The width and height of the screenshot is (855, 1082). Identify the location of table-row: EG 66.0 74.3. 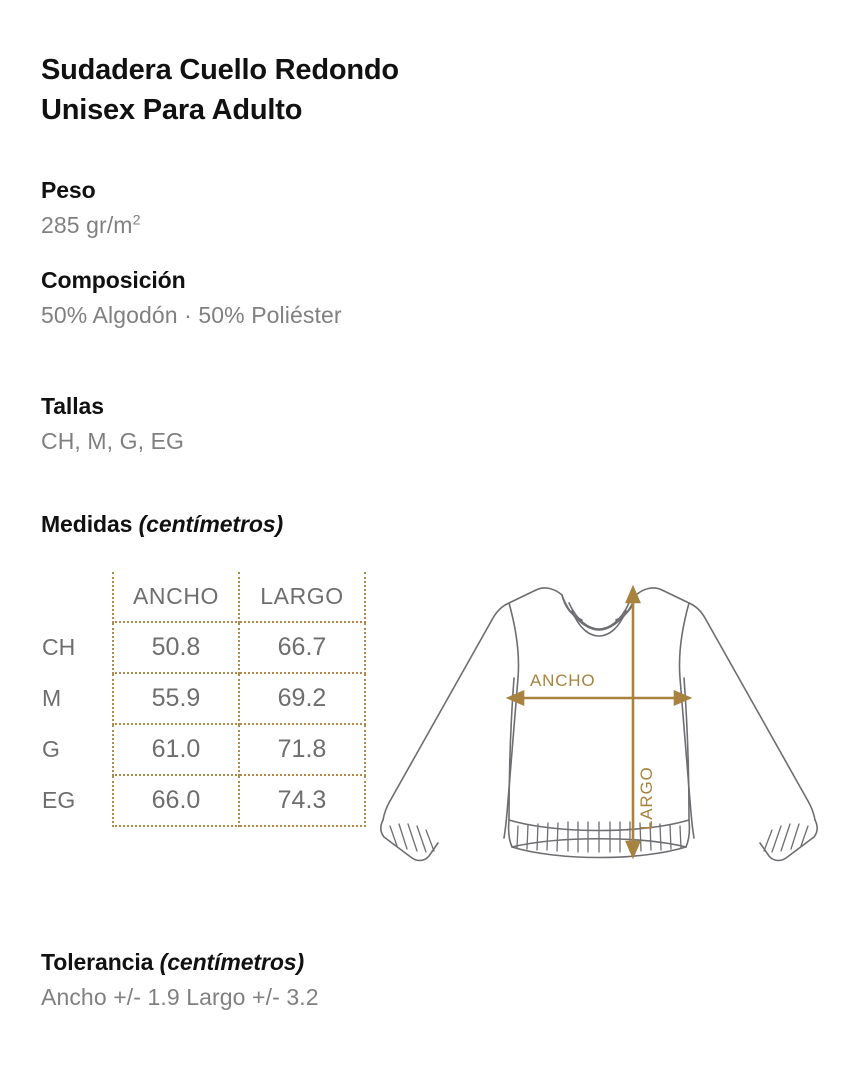
(202, 801).